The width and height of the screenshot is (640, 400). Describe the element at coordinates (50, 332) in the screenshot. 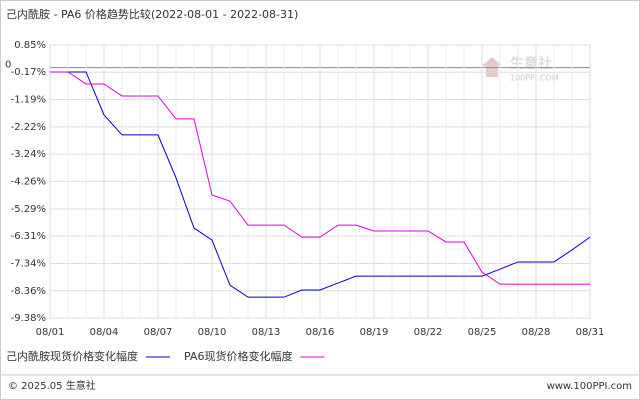

I see `x-tick-label: 08/01` at that location.